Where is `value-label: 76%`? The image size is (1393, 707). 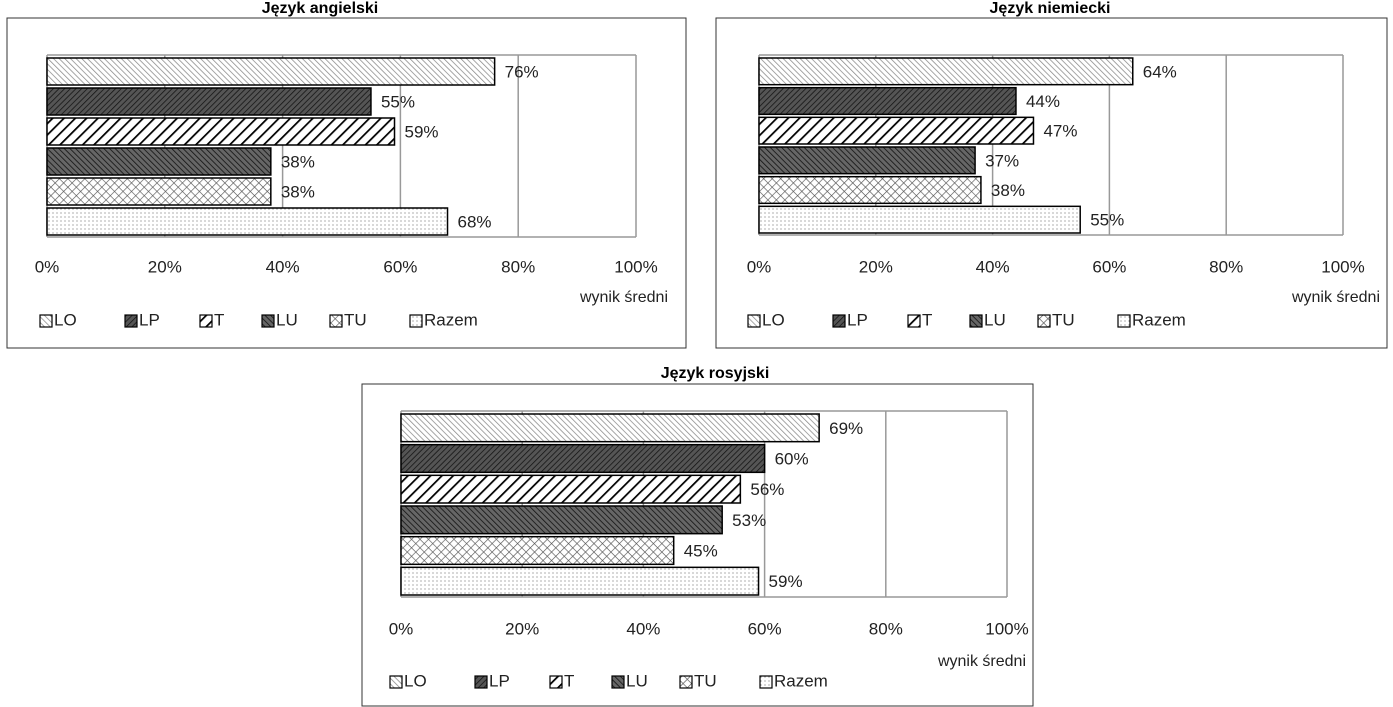 value-label: 76% is located at coordinates (522, 71).